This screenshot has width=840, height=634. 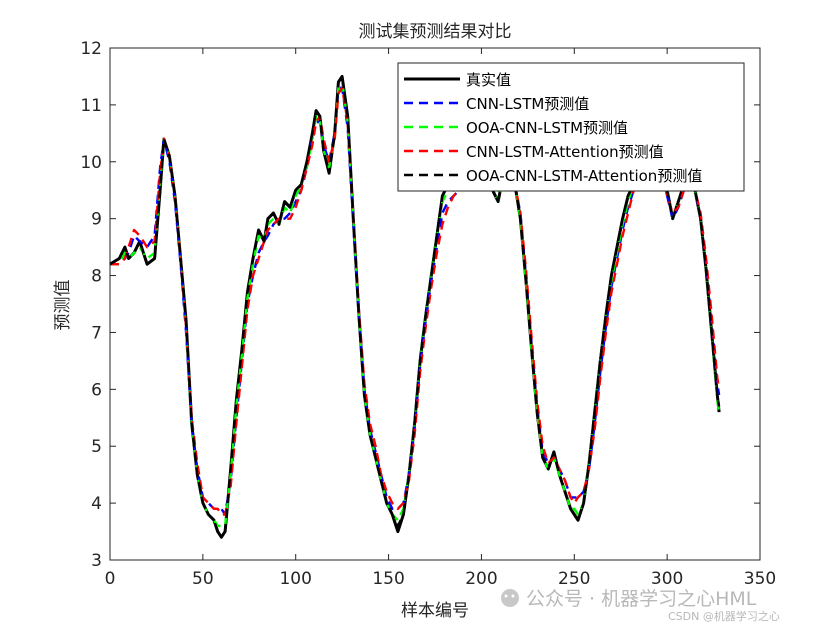 I want to click on y-tick-label: 3, so click(x=96, y=561).